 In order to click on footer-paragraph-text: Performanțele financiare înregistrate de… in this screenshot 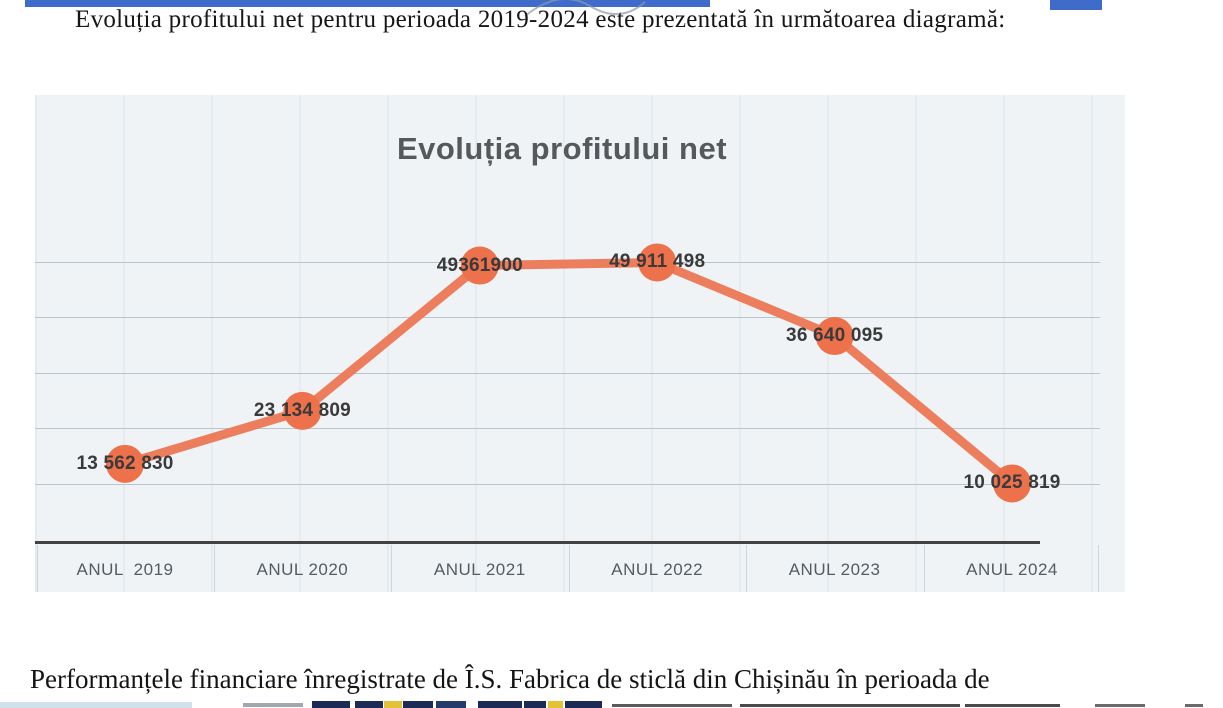, I will do `click(510, 679)`.